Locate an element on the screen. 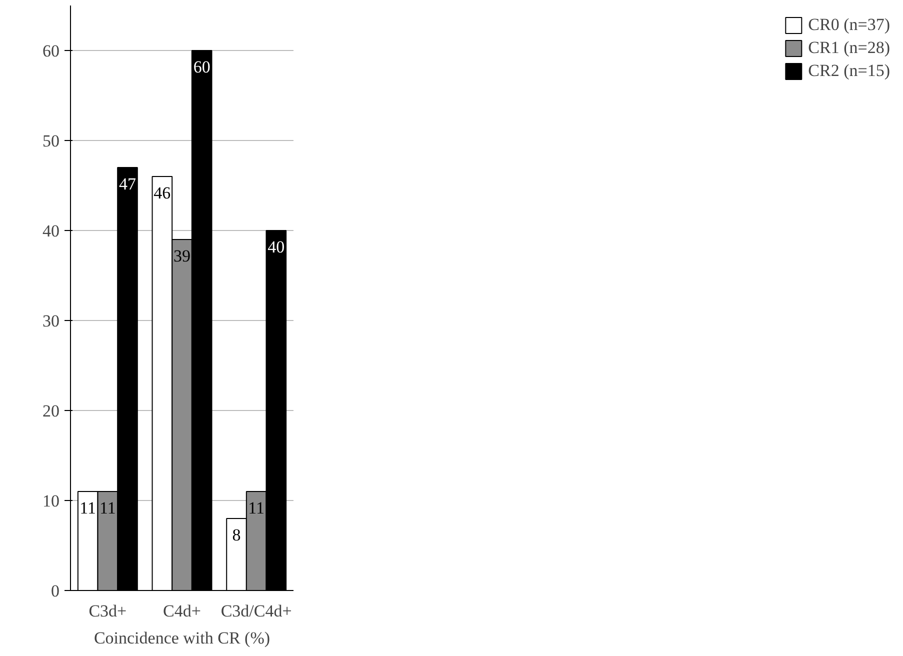 The height and width of the screenshot is (656, 903). y-tick-label: 20 is located at coordinates (51, 411).